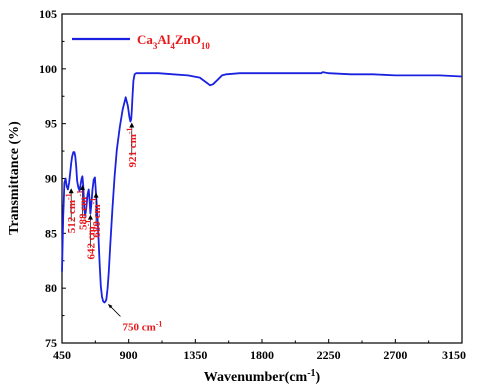 The image size is (479, 389). Describe the element at coordinates (51, 288) in the screenshot. I see `y-tick-label: 80` at that location.